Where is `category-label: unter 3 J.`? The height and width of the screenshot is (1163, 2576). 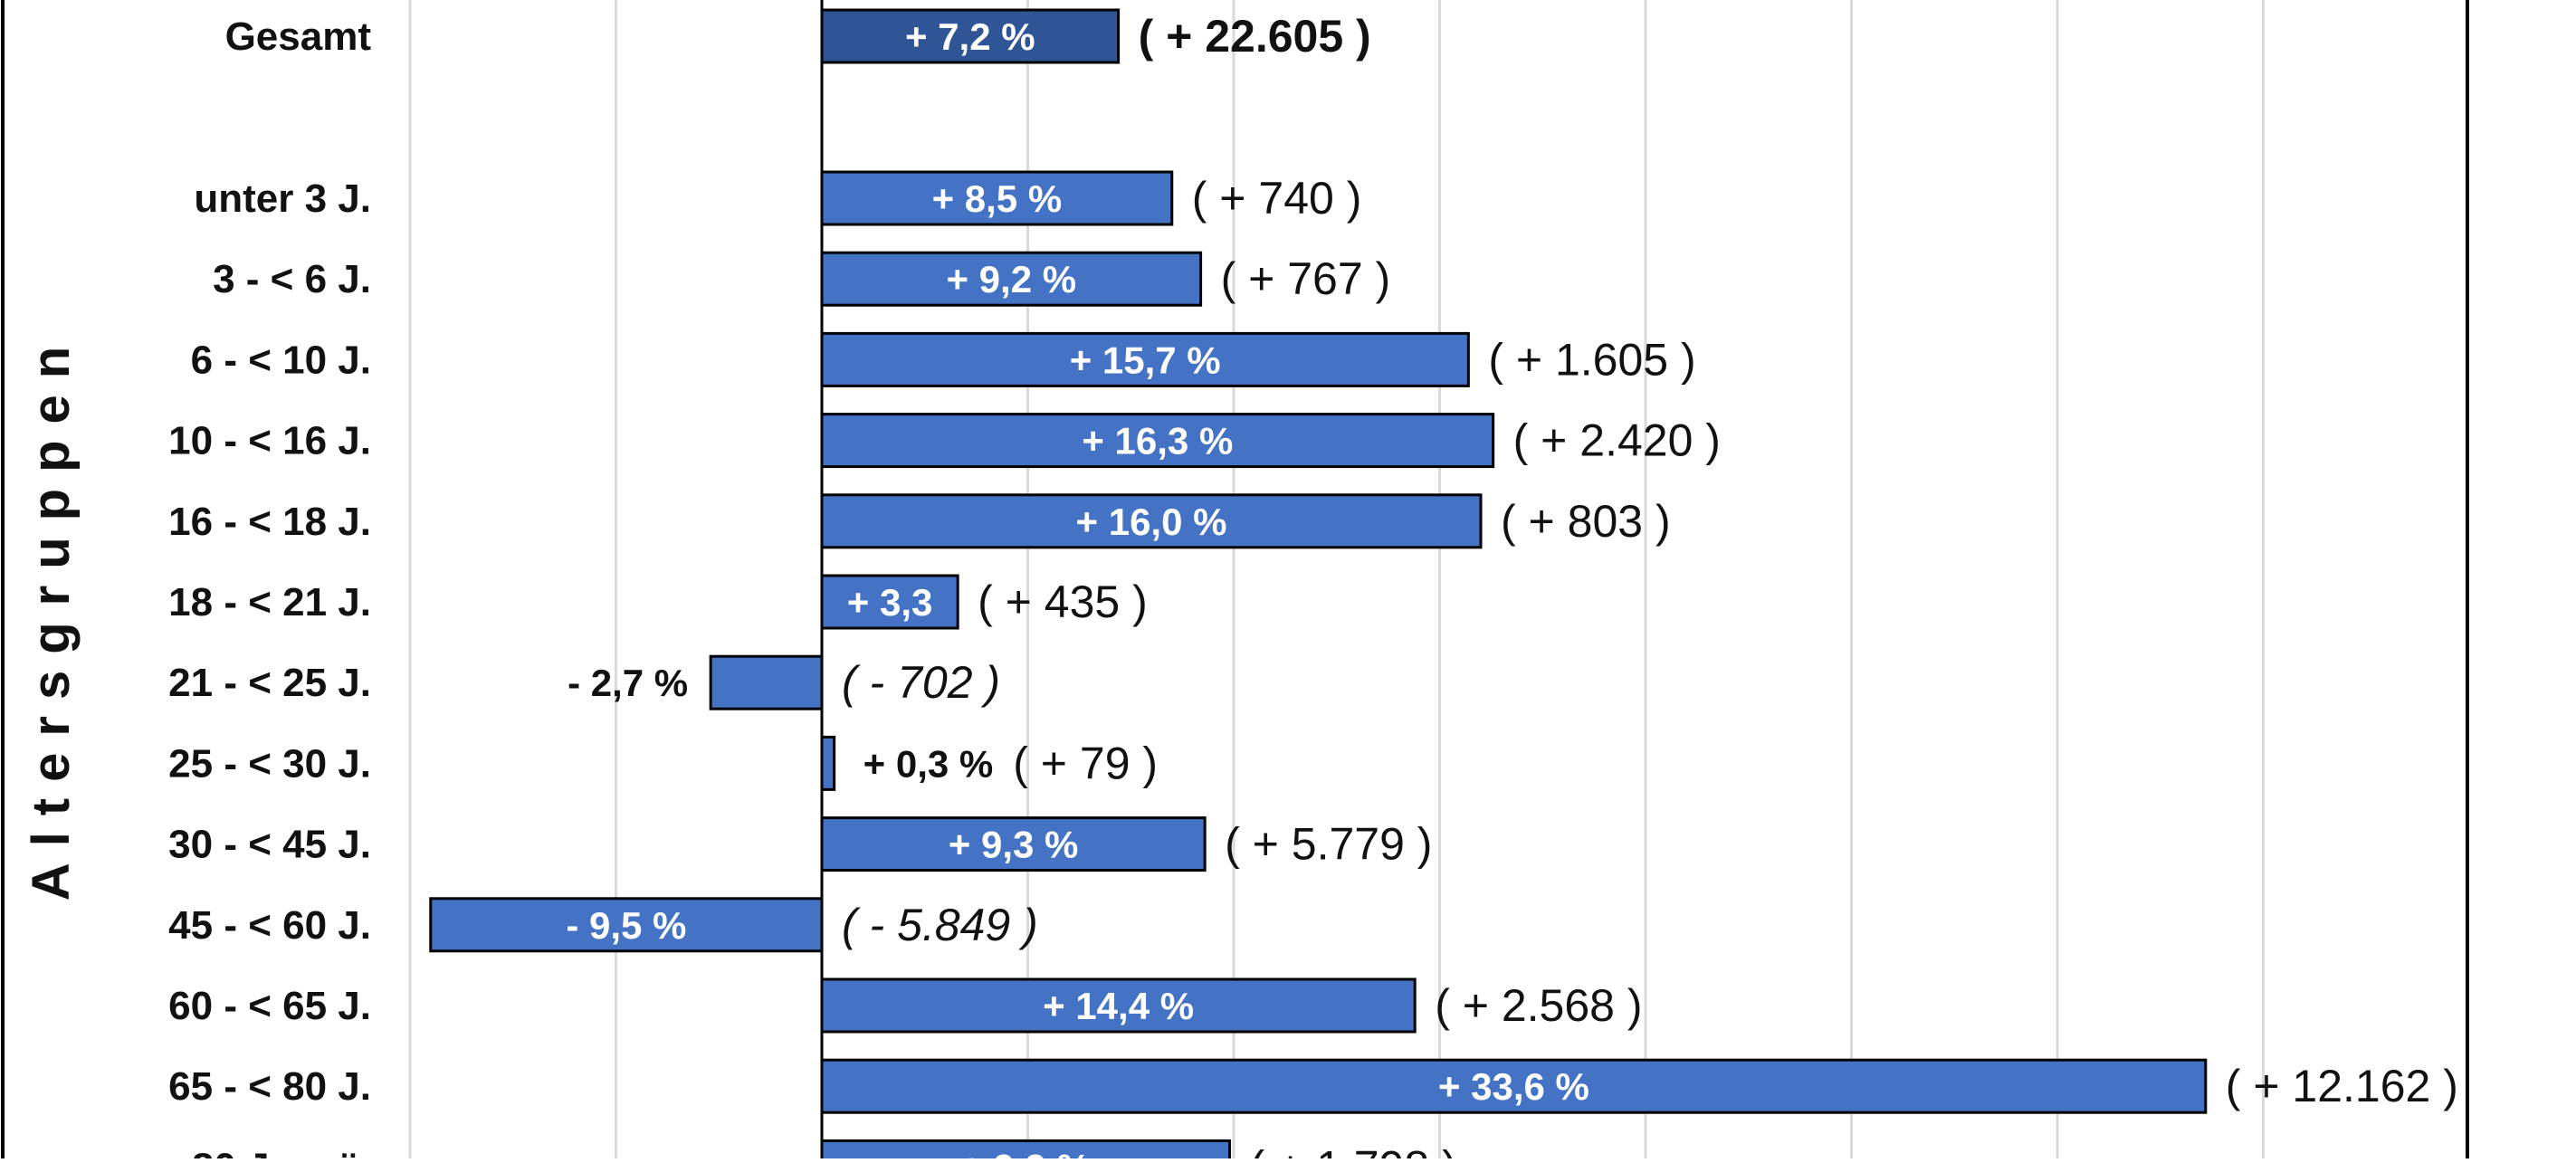 category-label: unter 3 J. is located at coordinates (282, 198).